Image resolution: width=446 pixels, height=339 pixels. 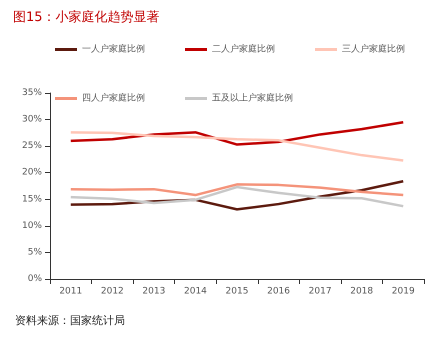 What do you see at coordinates (32, 225) in the screenshot?
I see `y-tick-label: 10%` at bounding box center [32, 225].